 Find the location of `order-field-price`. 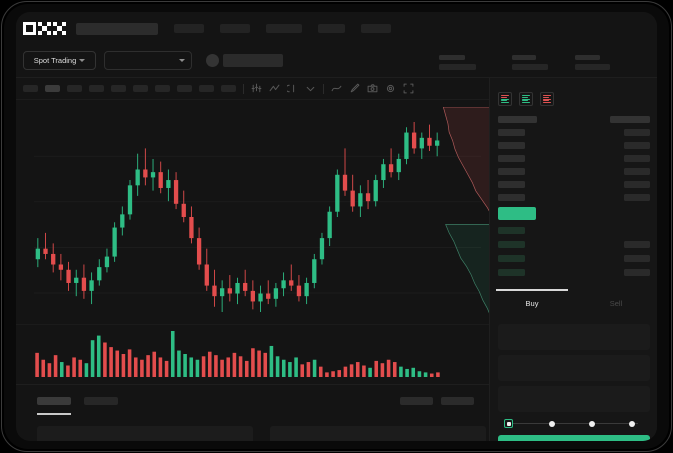

order-field-price is located at coordinates (574, 337).